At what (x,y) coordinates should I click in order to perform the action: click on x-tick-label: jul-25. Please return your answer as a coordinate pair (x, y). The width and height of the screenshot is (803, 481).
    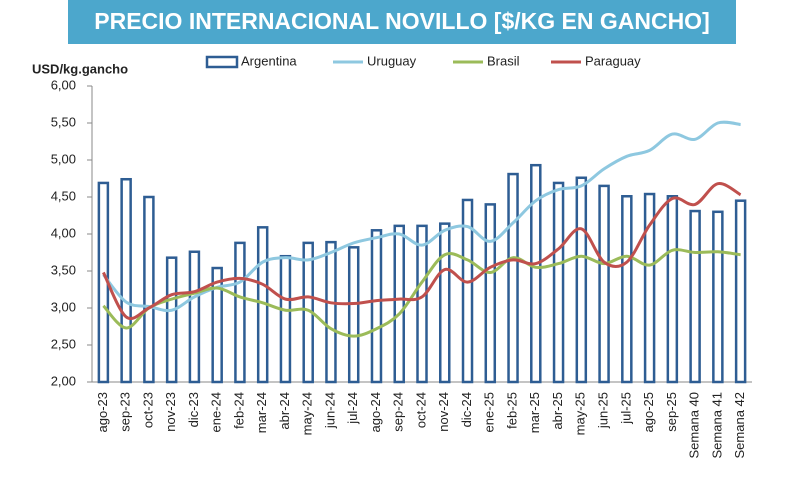
    Looking at the image, I should click on (625, 408).